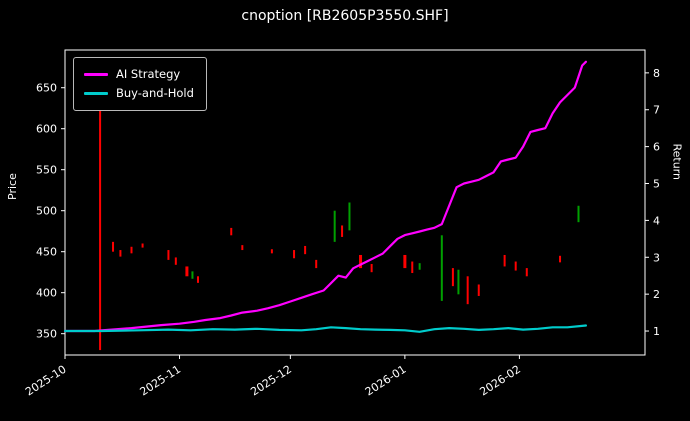 The height and width of the screenshot is (421, 690). What do you see at coordinates (96, 74) in the screenshot?
I see `ai-strategy-line-swatch` at bounding box center [96, 74].